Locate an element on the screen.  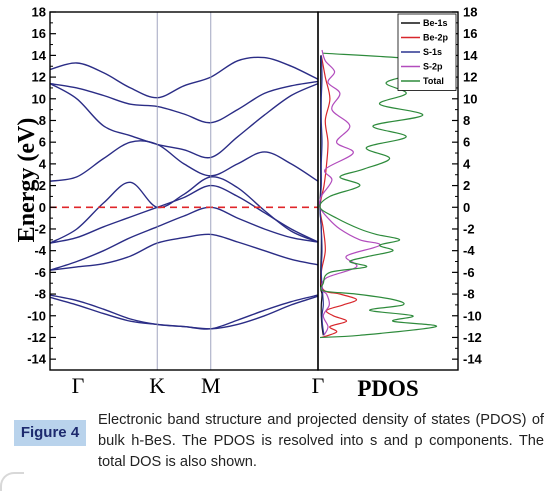
right-tick-label: -4 is located at coordinates (469, 250).